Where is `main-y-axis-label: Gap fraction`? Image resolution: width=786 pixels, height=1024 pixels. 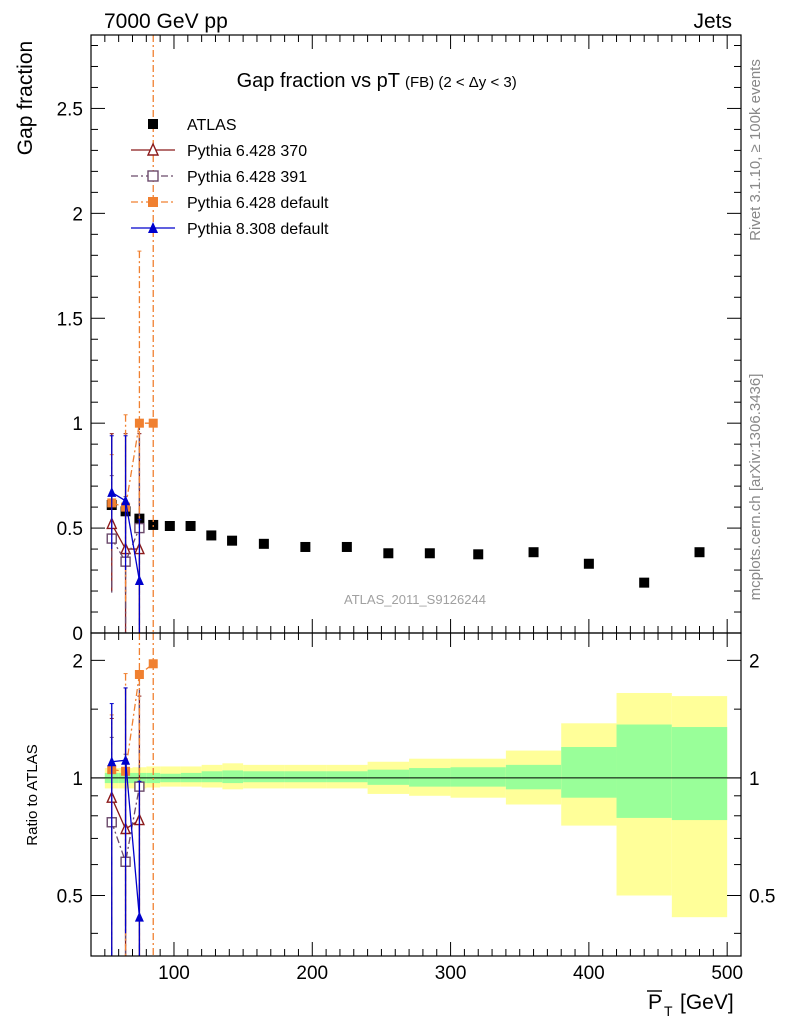
main-y-axis-label: Gap fraction is located at coordinates (25, 98).